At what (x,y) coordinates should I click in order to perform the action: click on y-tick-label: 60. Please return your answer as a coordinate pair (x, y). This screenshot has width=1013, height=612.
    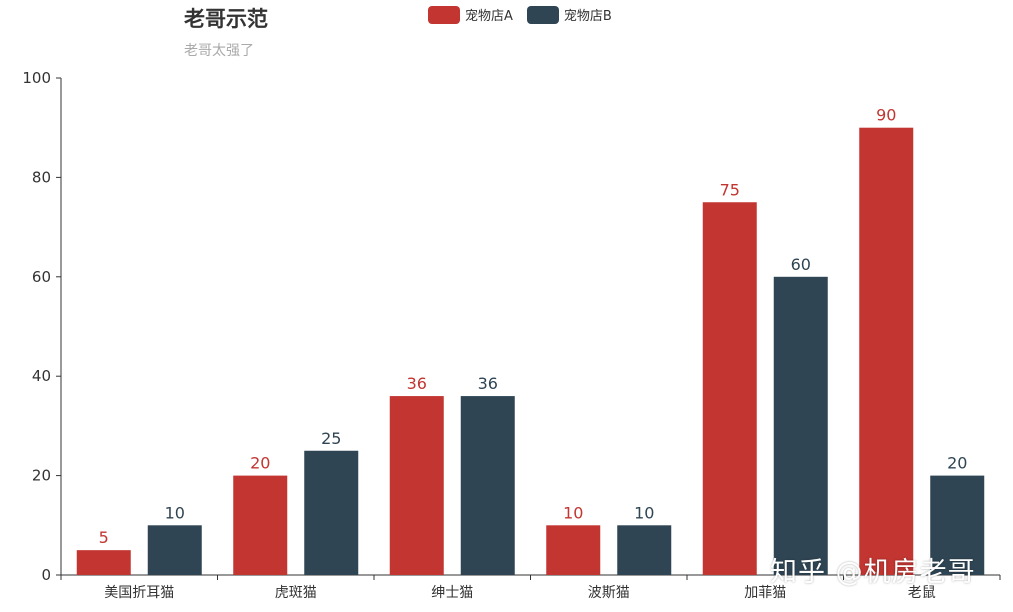
    Looking at the image, I should click on (41, 277).